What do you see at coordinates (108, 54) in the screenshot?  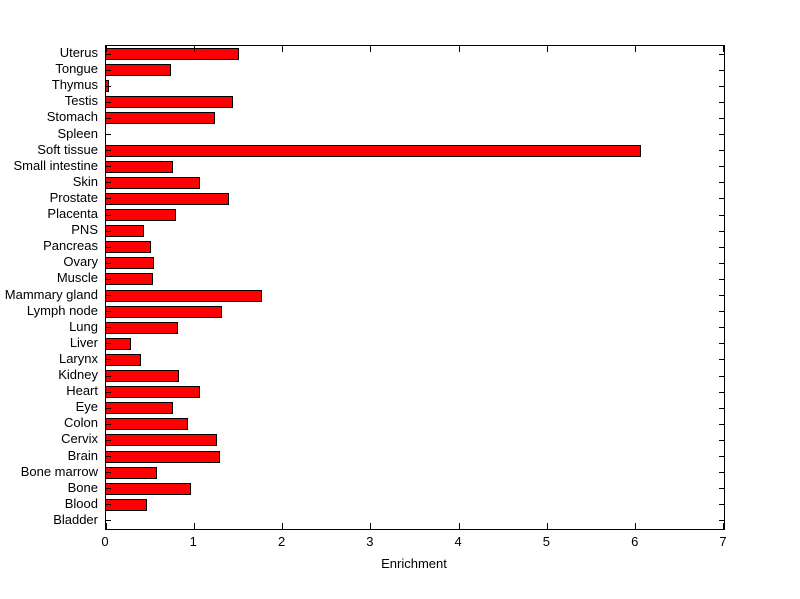 I see `y-tick-left-uterus` at bounding box center [108, 54].